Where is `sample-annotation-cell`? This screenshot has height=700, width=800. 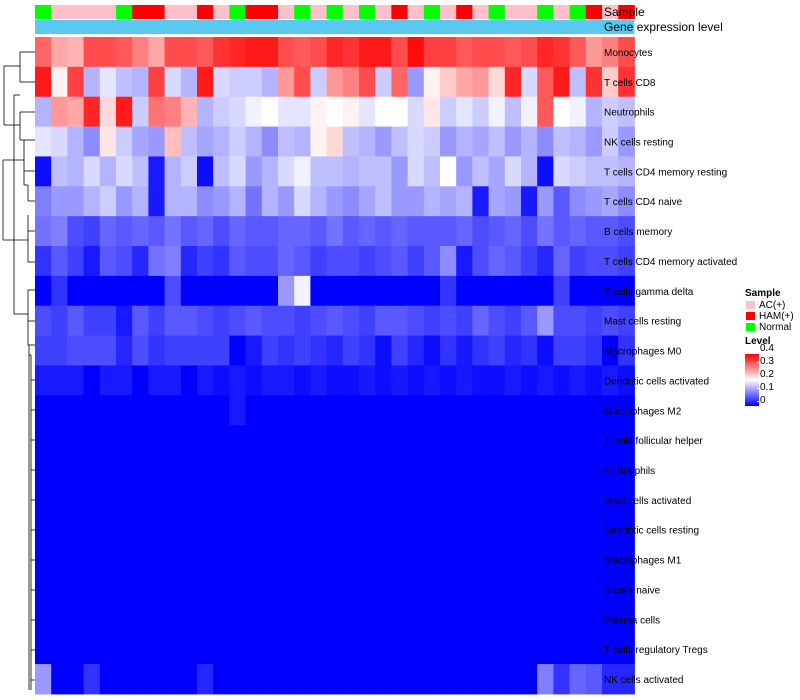
sample-annotation-cell is located at coordinates (562, 12).